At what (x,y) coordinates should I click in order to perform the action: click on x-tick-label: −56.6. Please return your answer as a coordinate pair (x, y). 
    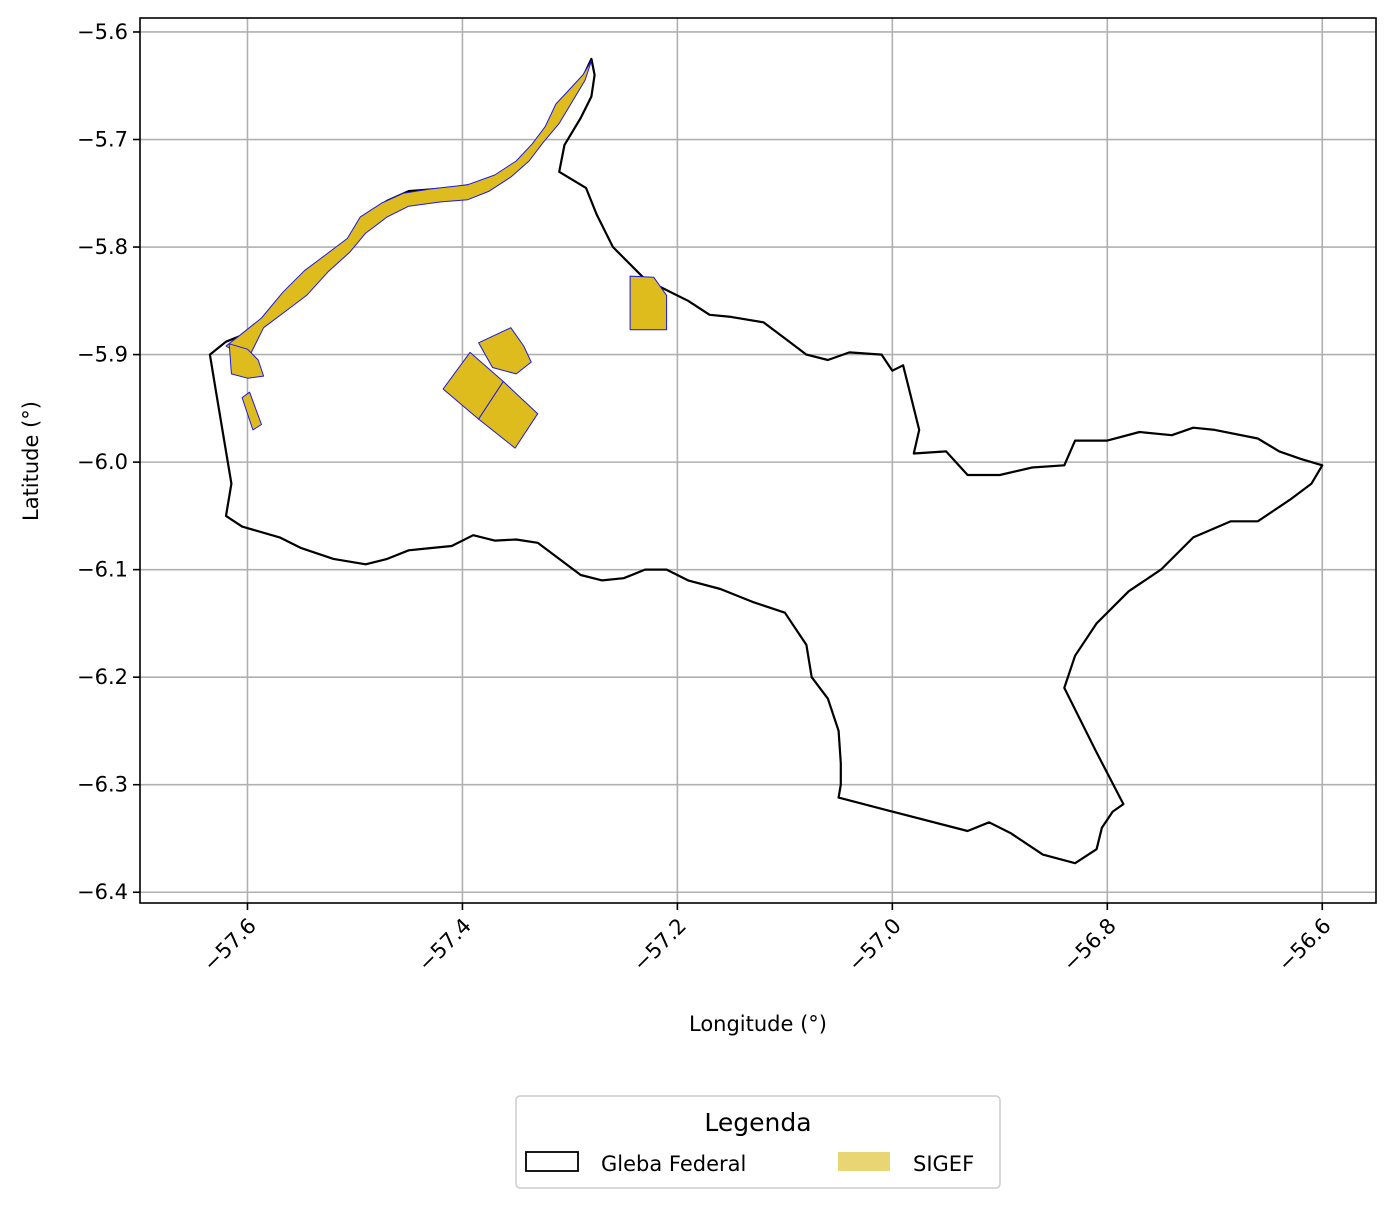
    Looking at the image, I should click on (1304, 945).